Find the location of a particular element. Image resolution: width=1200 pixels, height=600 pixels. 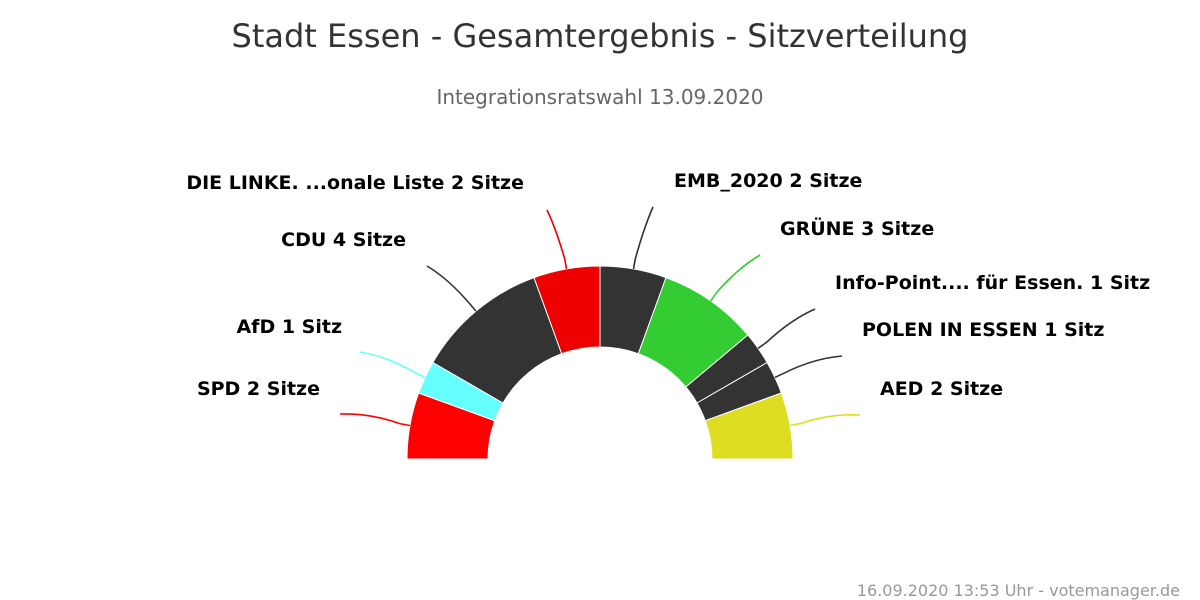

connector-info-point-f-r-essen is located at coordinates (786, 328).